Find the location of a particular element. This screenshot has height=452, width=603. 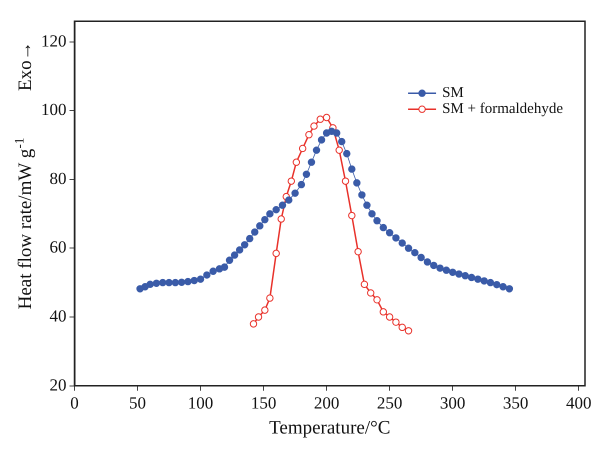

x-axis-title: Temperature/°C is located at coordinates (329, 428).